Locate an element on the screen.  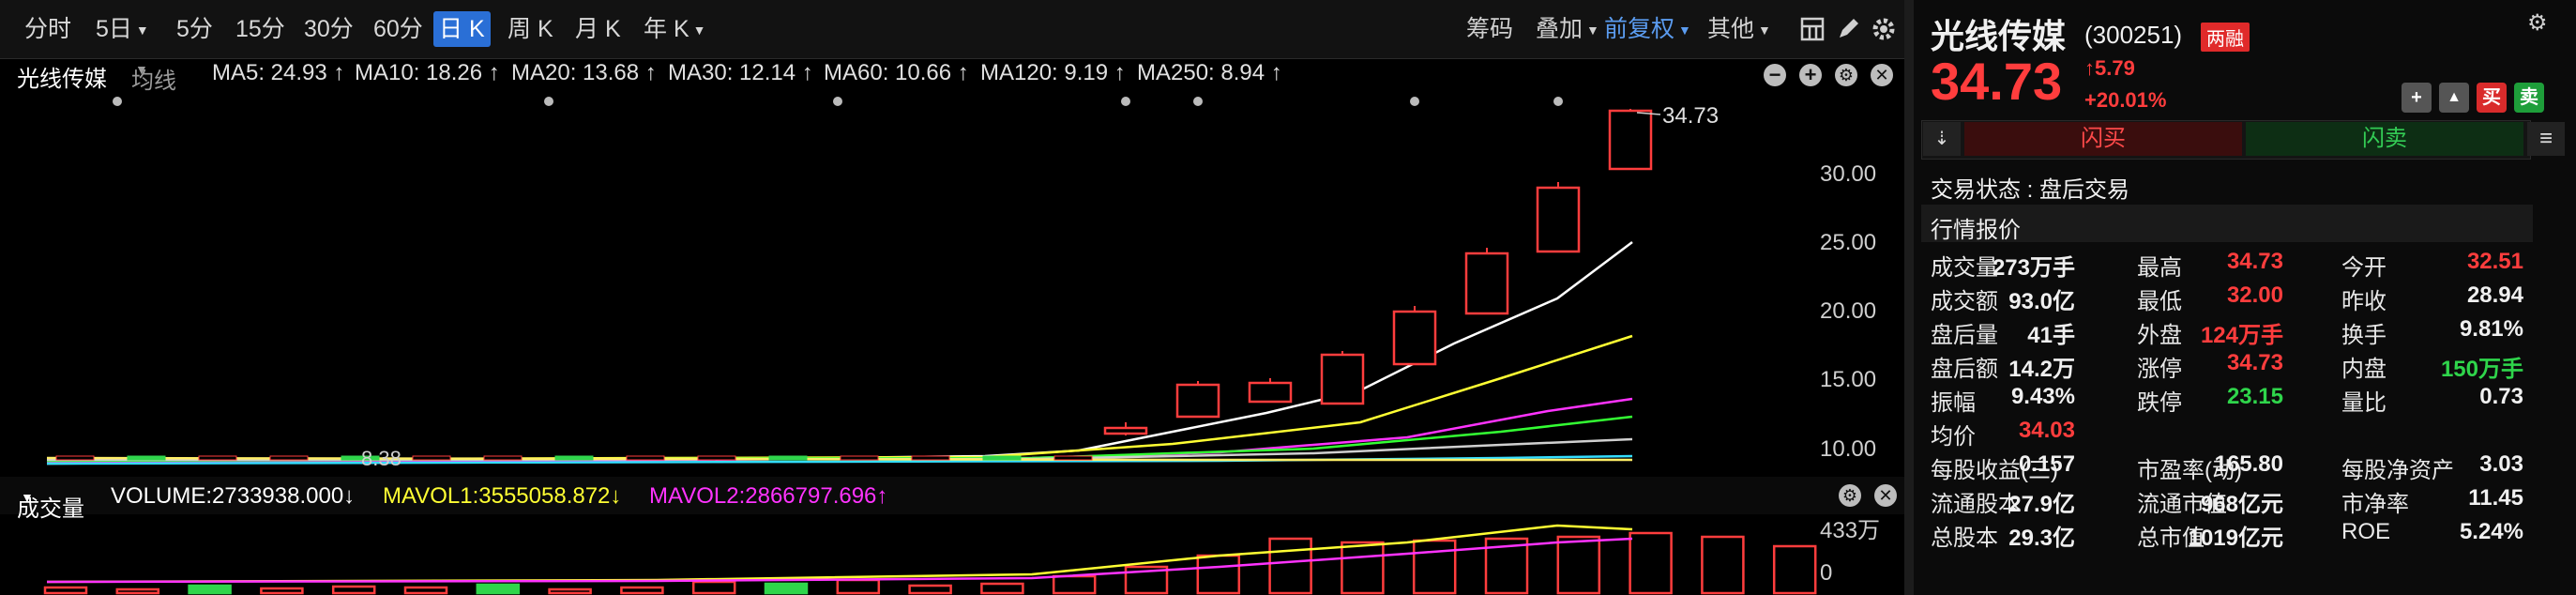
quote-label: 外盘 is located at coordinates (2159, 335).